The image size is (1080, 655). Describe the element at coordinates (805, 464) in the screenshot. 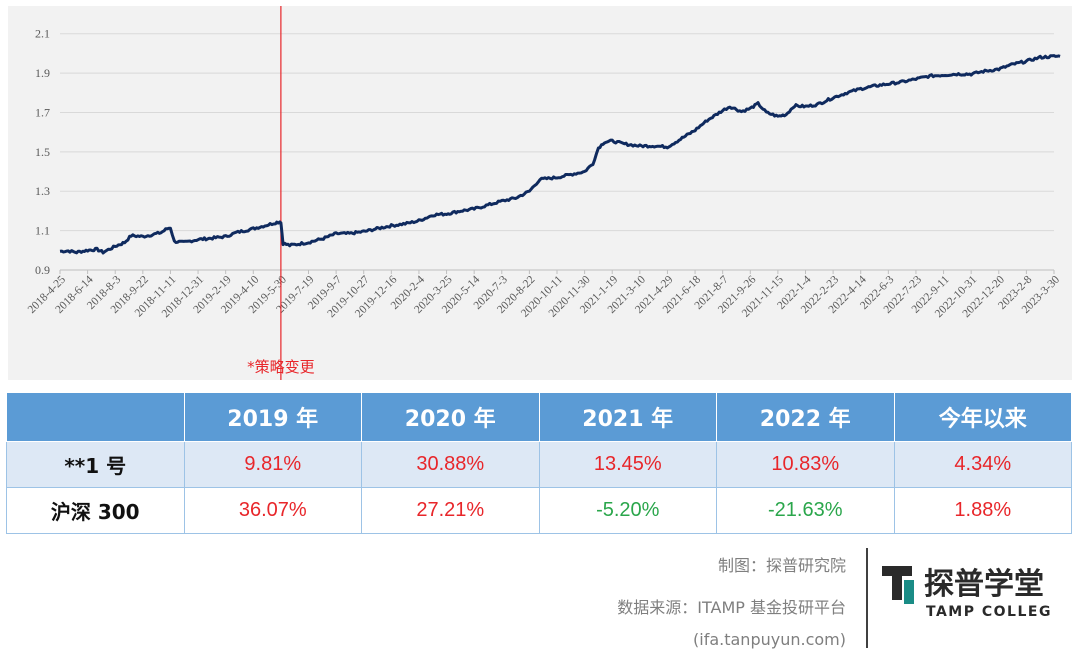

I see `return-cell: 10.83%` at that location.